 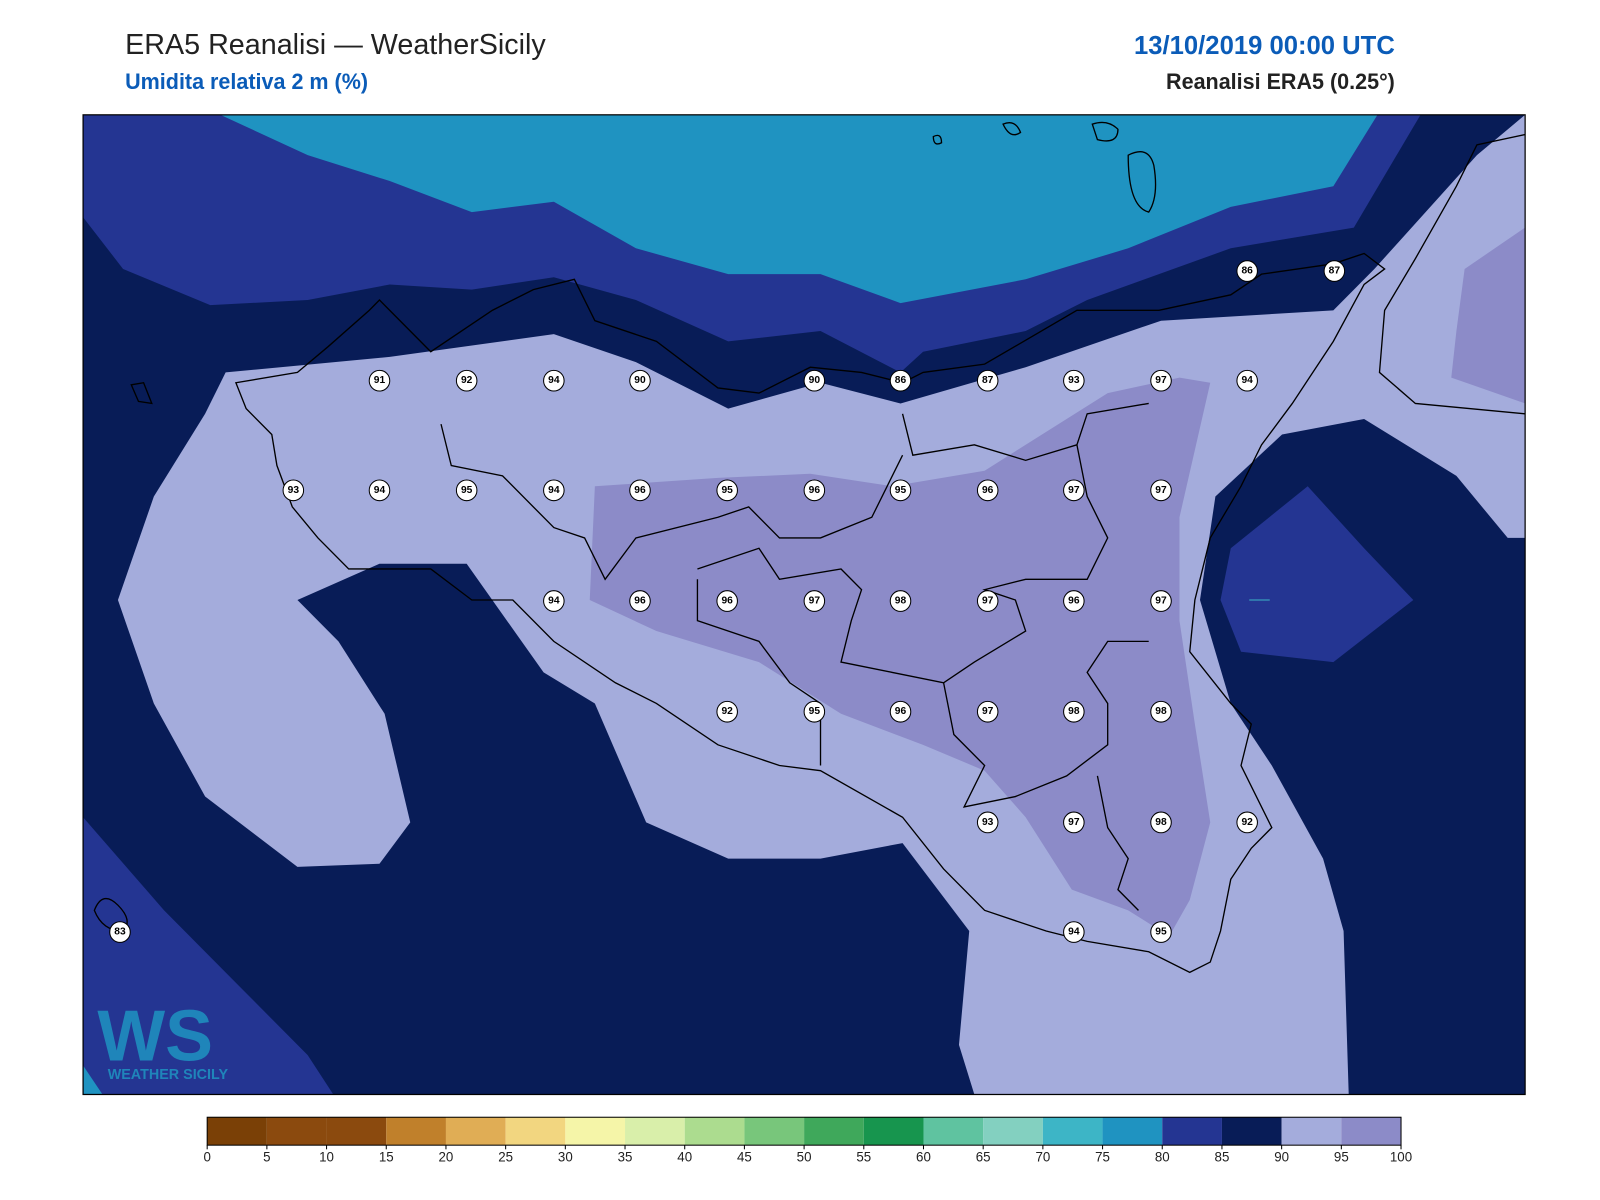 What do you see at coordinates (1102, 1157) in the screenshot?
I see `colorbar-tick-label: 75` at bounding box center [1102, 1157].